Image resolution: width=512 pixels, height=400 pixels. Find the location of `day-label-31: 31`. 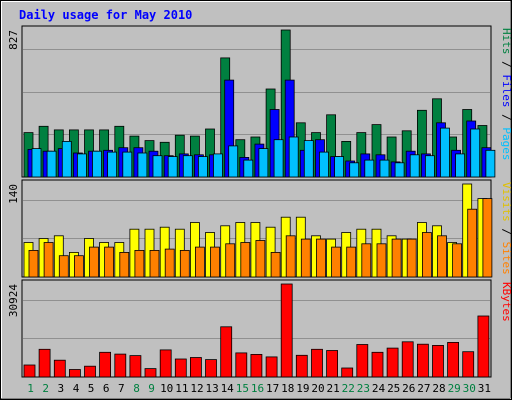

day-label-31: 31 is located at coordinates (484, 388).